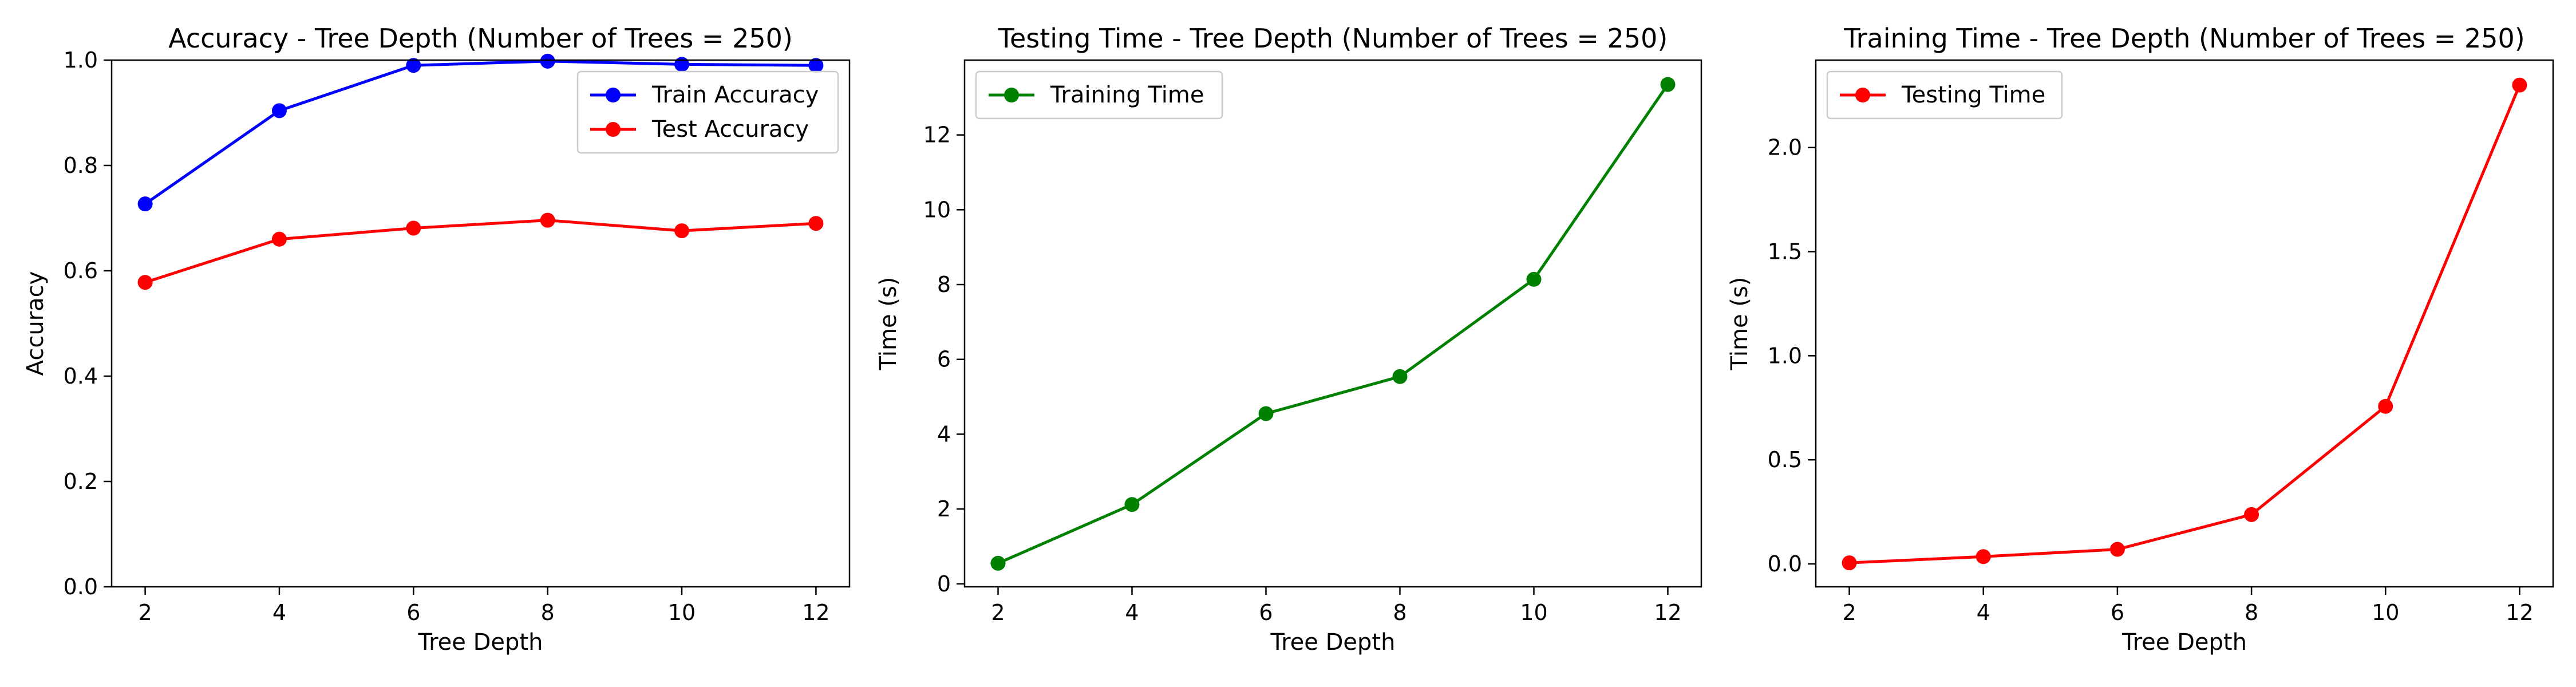  I want to click on legend-label: Train Accuracy, so click(735, 95).